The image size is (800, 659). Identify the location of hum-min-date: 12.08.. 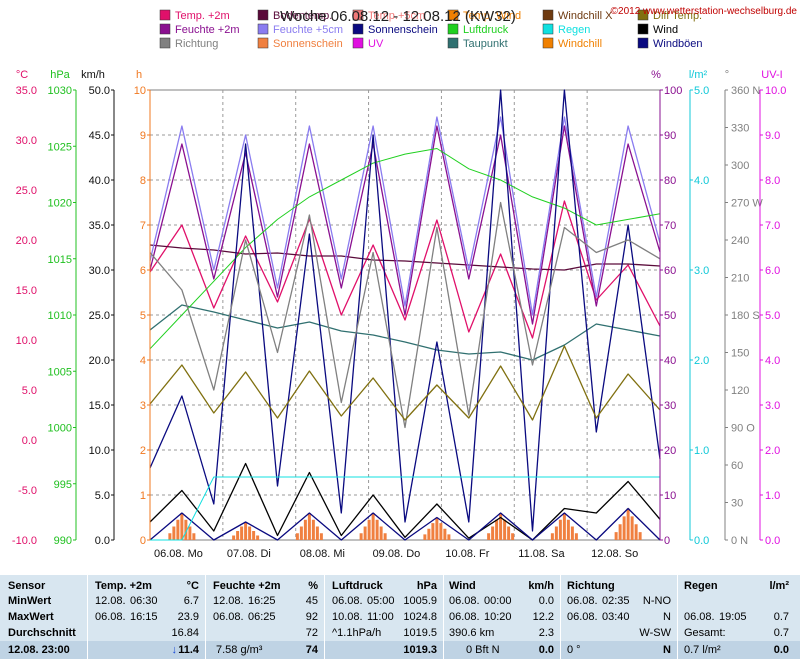
(228, 601).